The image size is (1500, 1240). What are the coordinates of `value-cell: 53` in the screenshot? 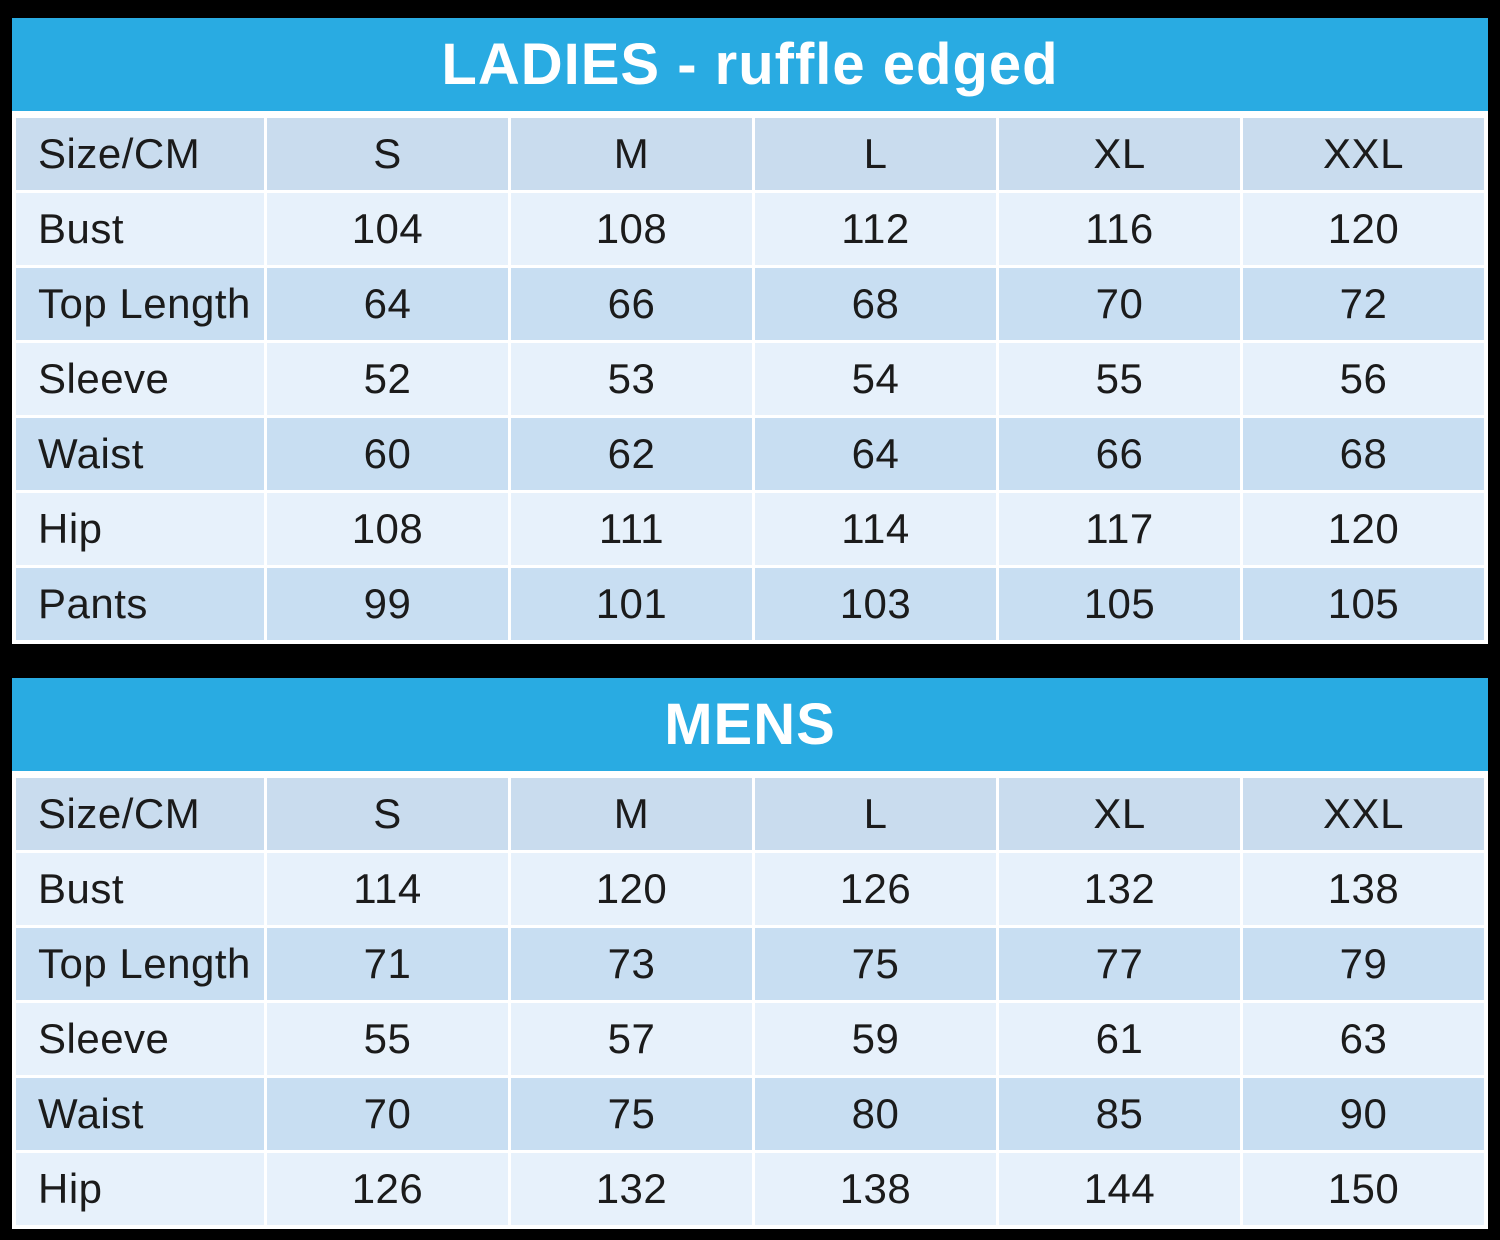 It's located at (631, 379).